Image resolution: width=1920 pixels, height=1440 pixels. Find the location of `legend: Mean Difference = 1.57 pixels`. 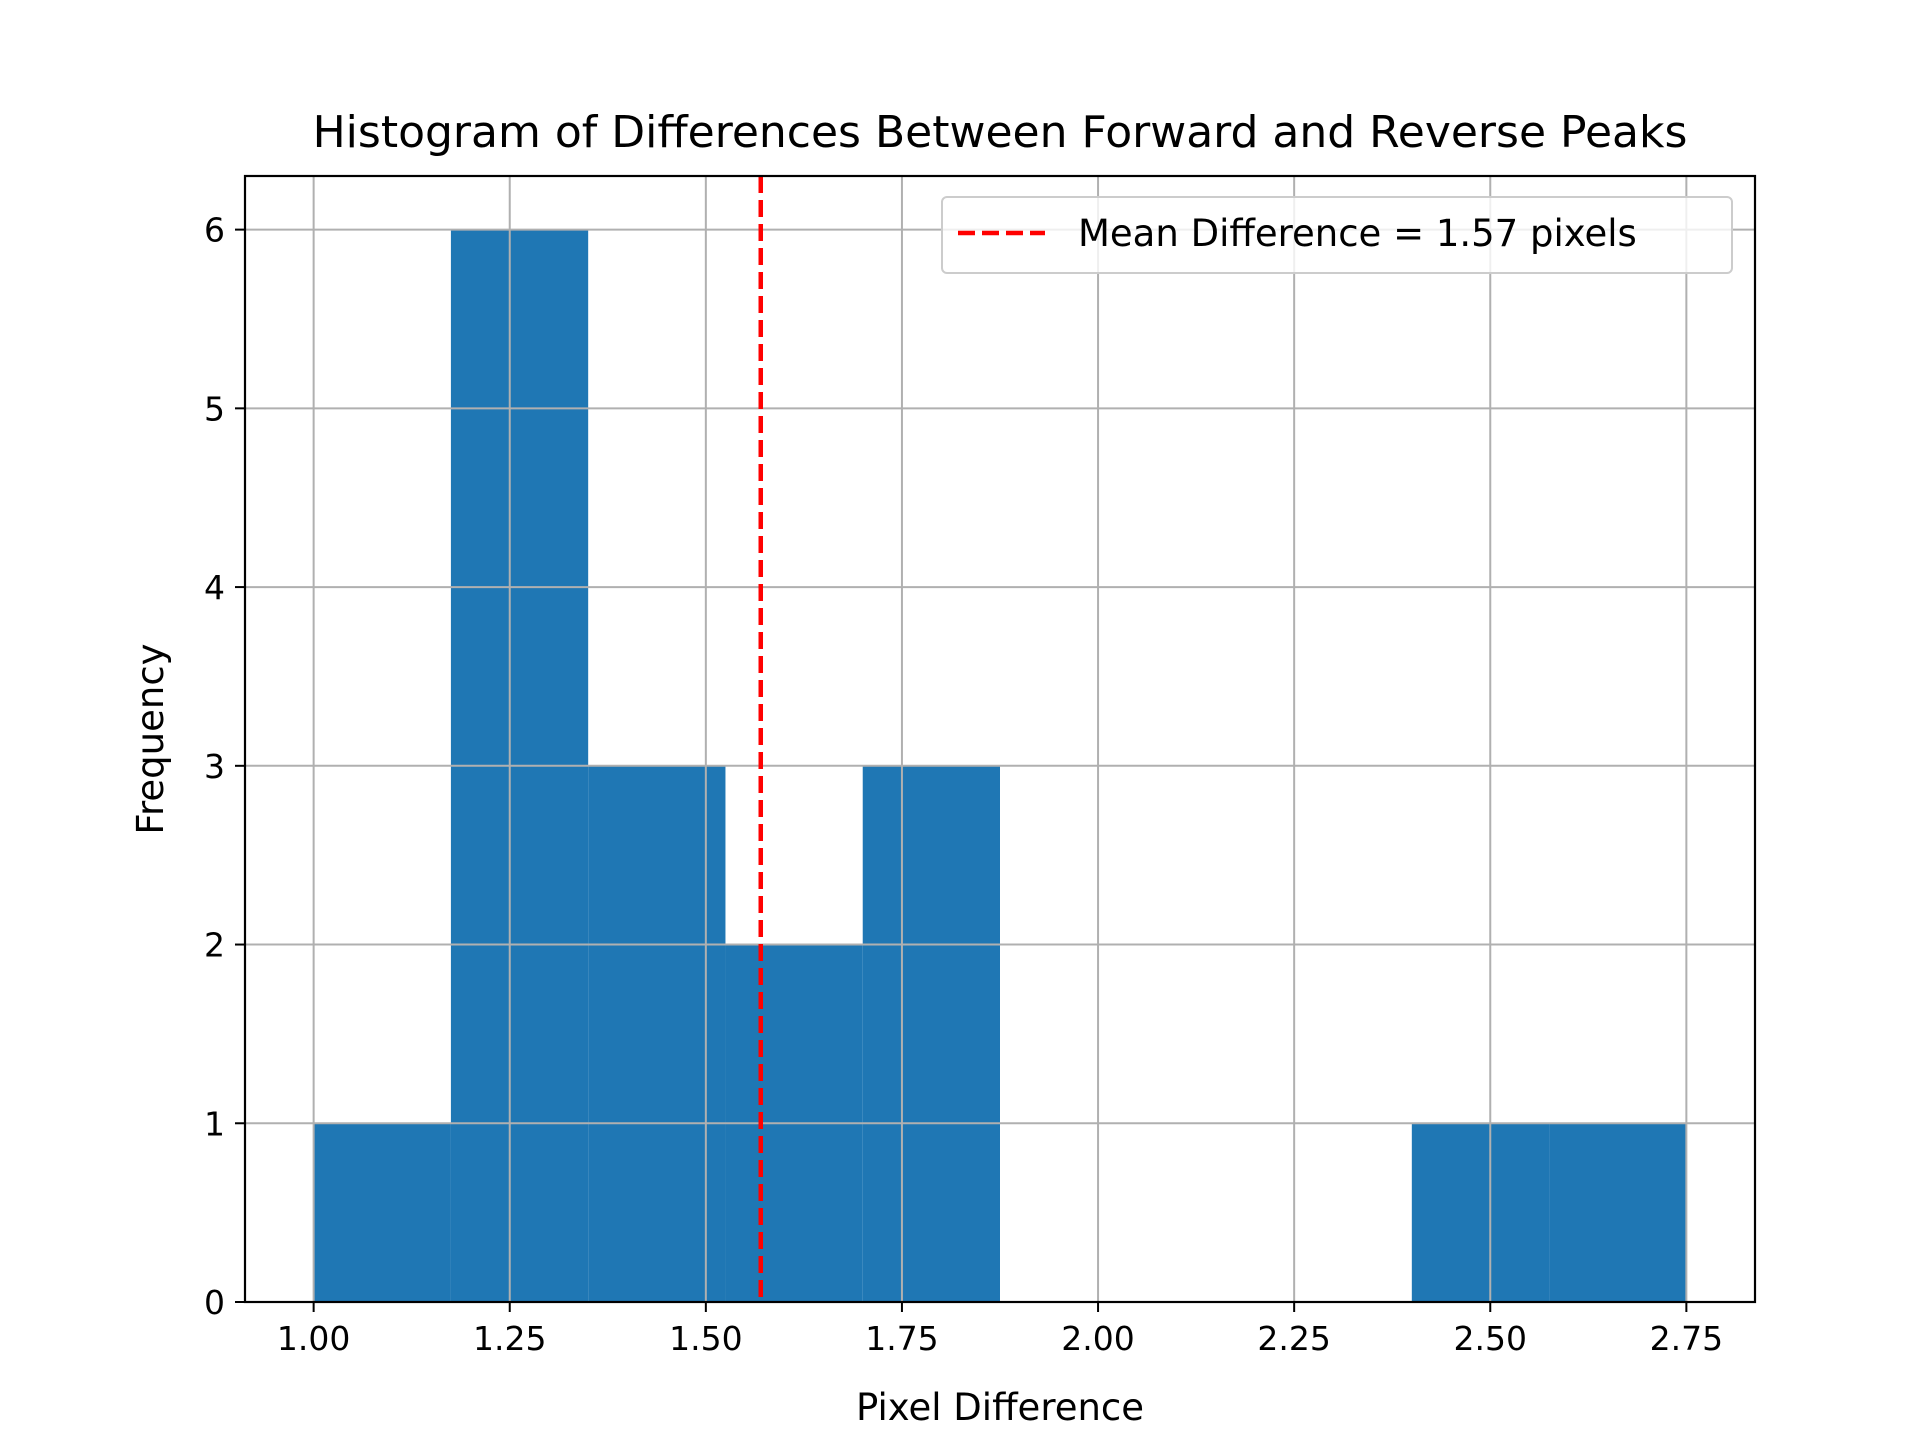

legend: Mean Difference = 1.57 pixels is located at coordinates (1337, 235).